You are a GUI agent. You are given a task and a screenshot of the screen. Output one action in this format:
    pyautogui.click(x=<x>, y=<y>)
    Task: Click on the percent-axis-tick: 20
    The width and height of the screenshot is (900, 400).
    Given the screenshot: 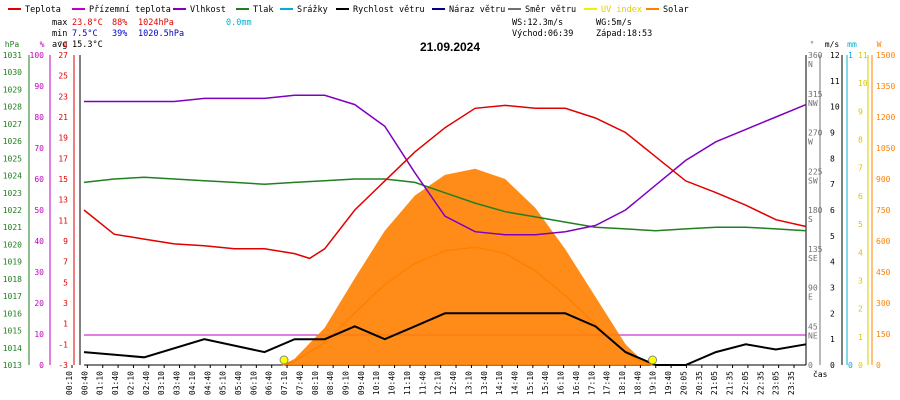 What is the action you would take?
    pyautogui.click(x=39, y=303)
    